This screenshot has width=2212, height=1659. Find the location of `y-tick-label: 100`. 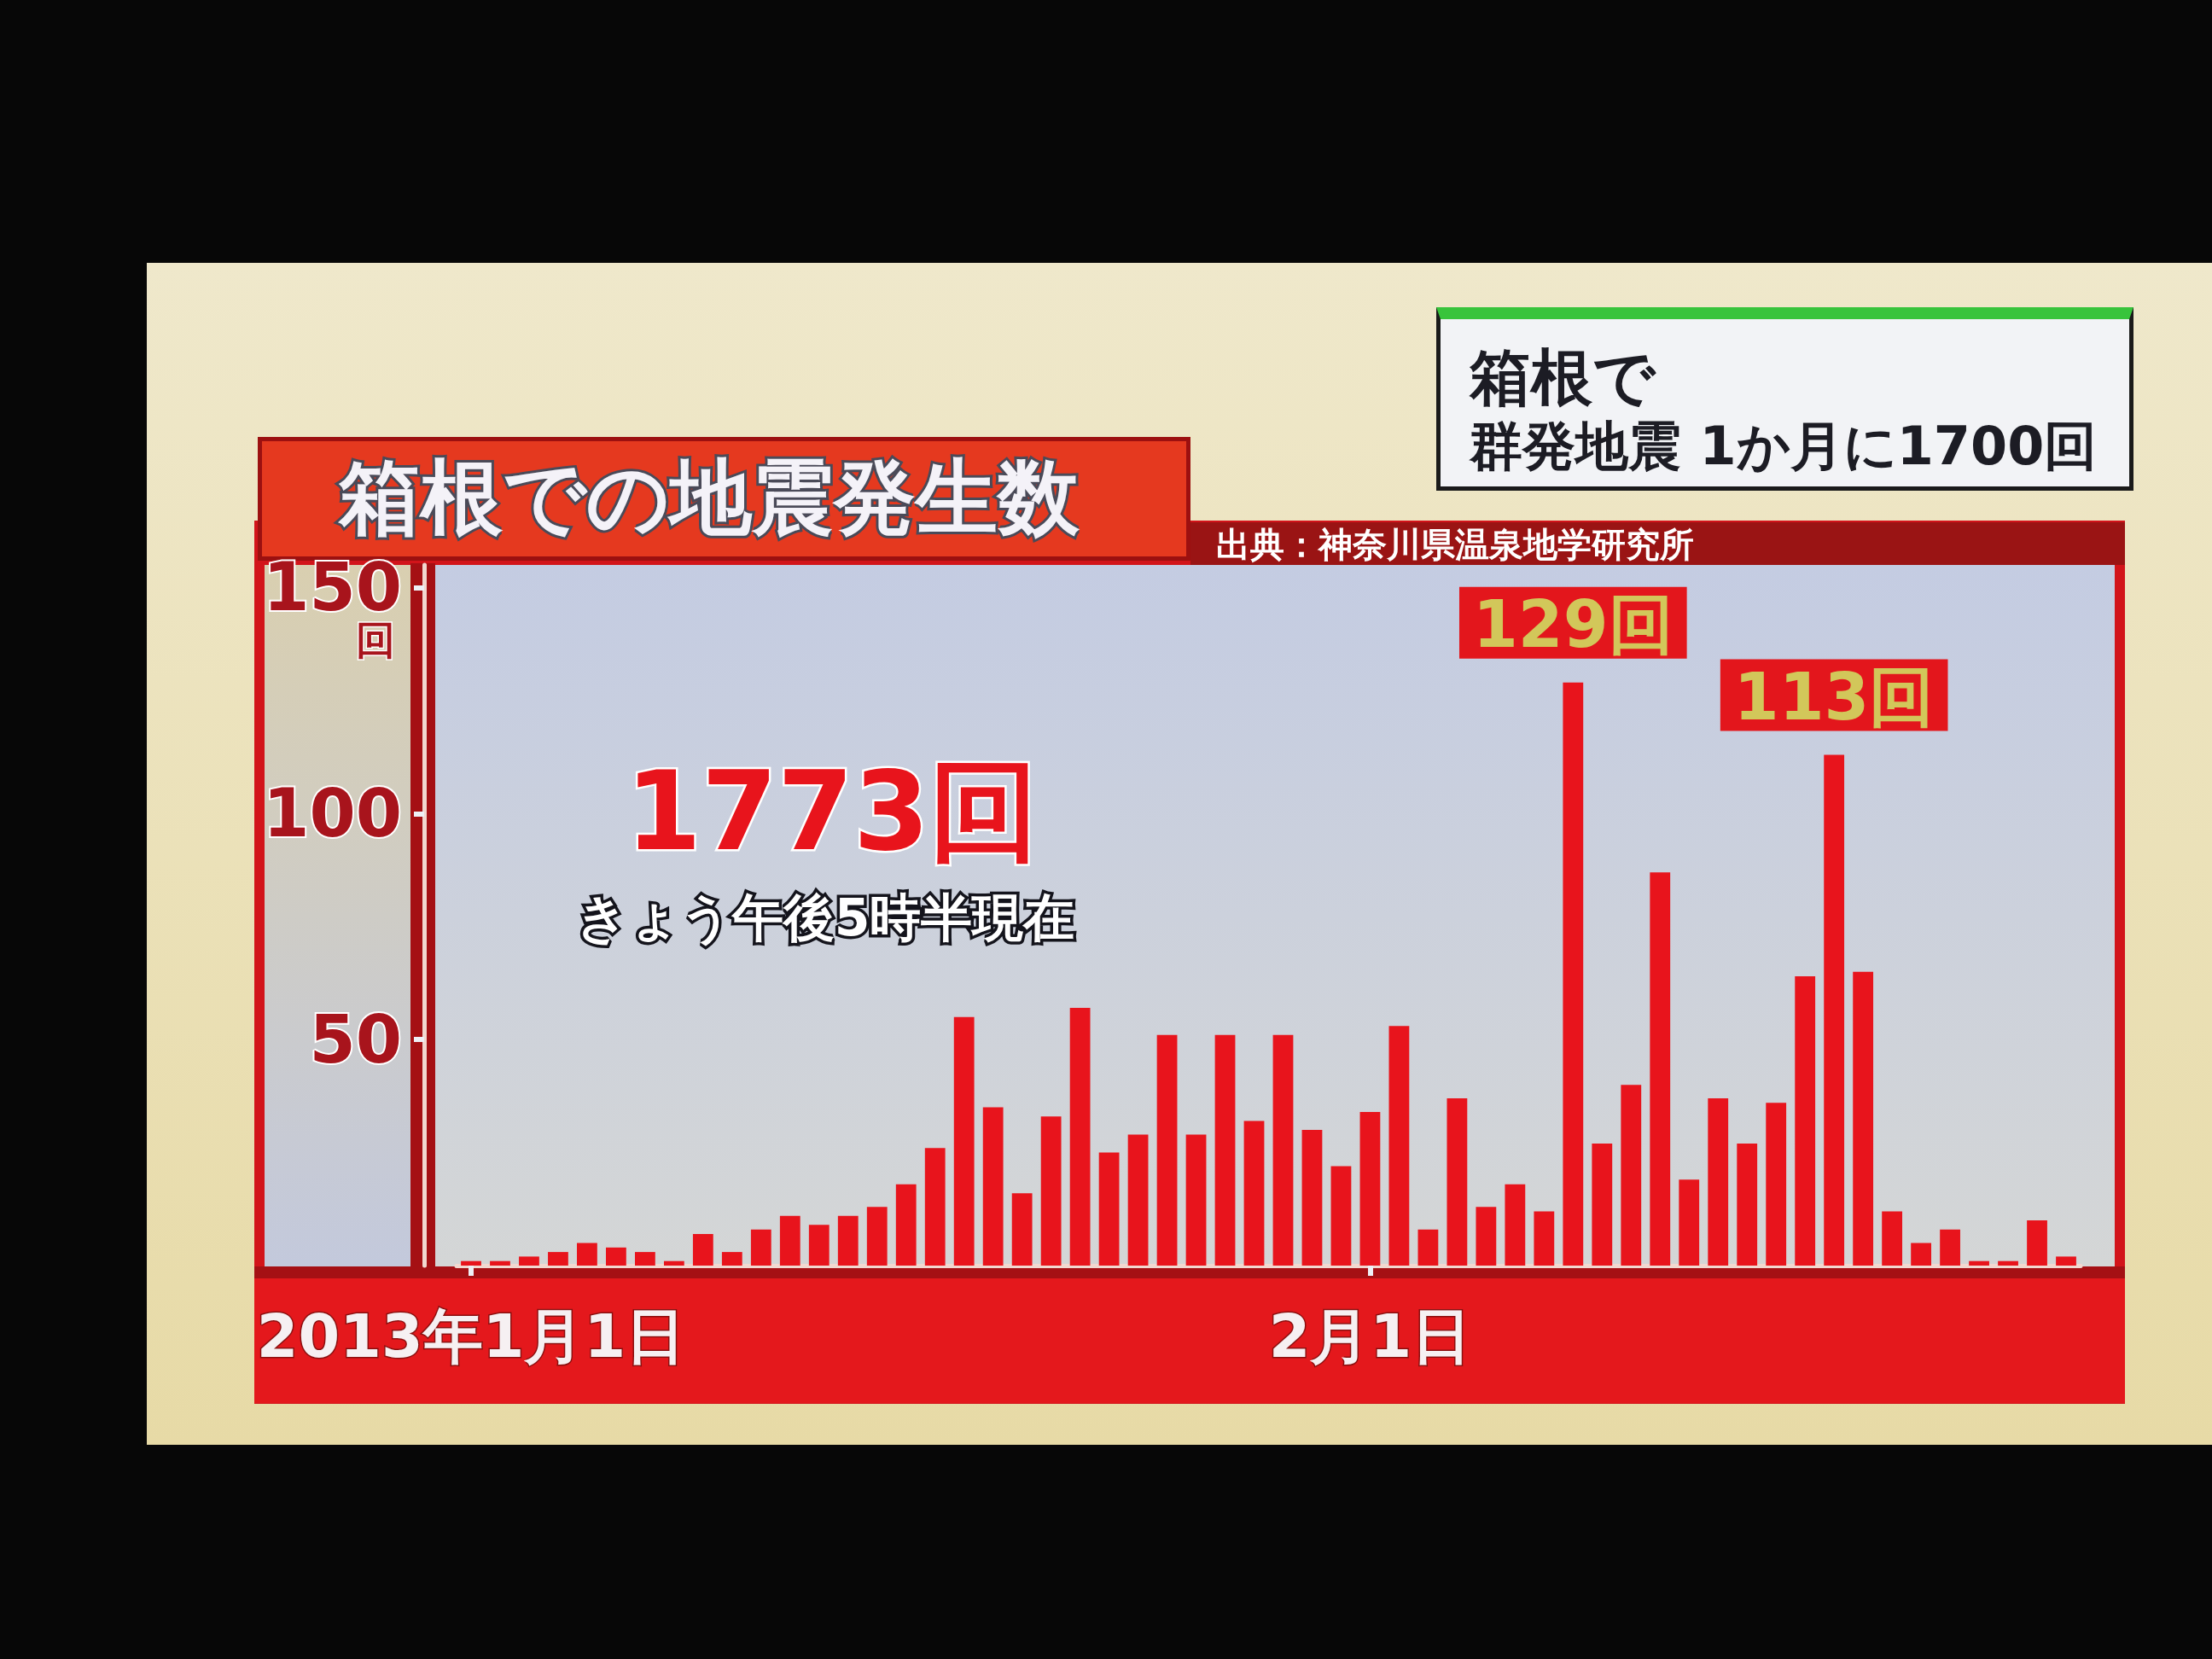

y-tick-label: 100 is located at coordinates (332, 814).